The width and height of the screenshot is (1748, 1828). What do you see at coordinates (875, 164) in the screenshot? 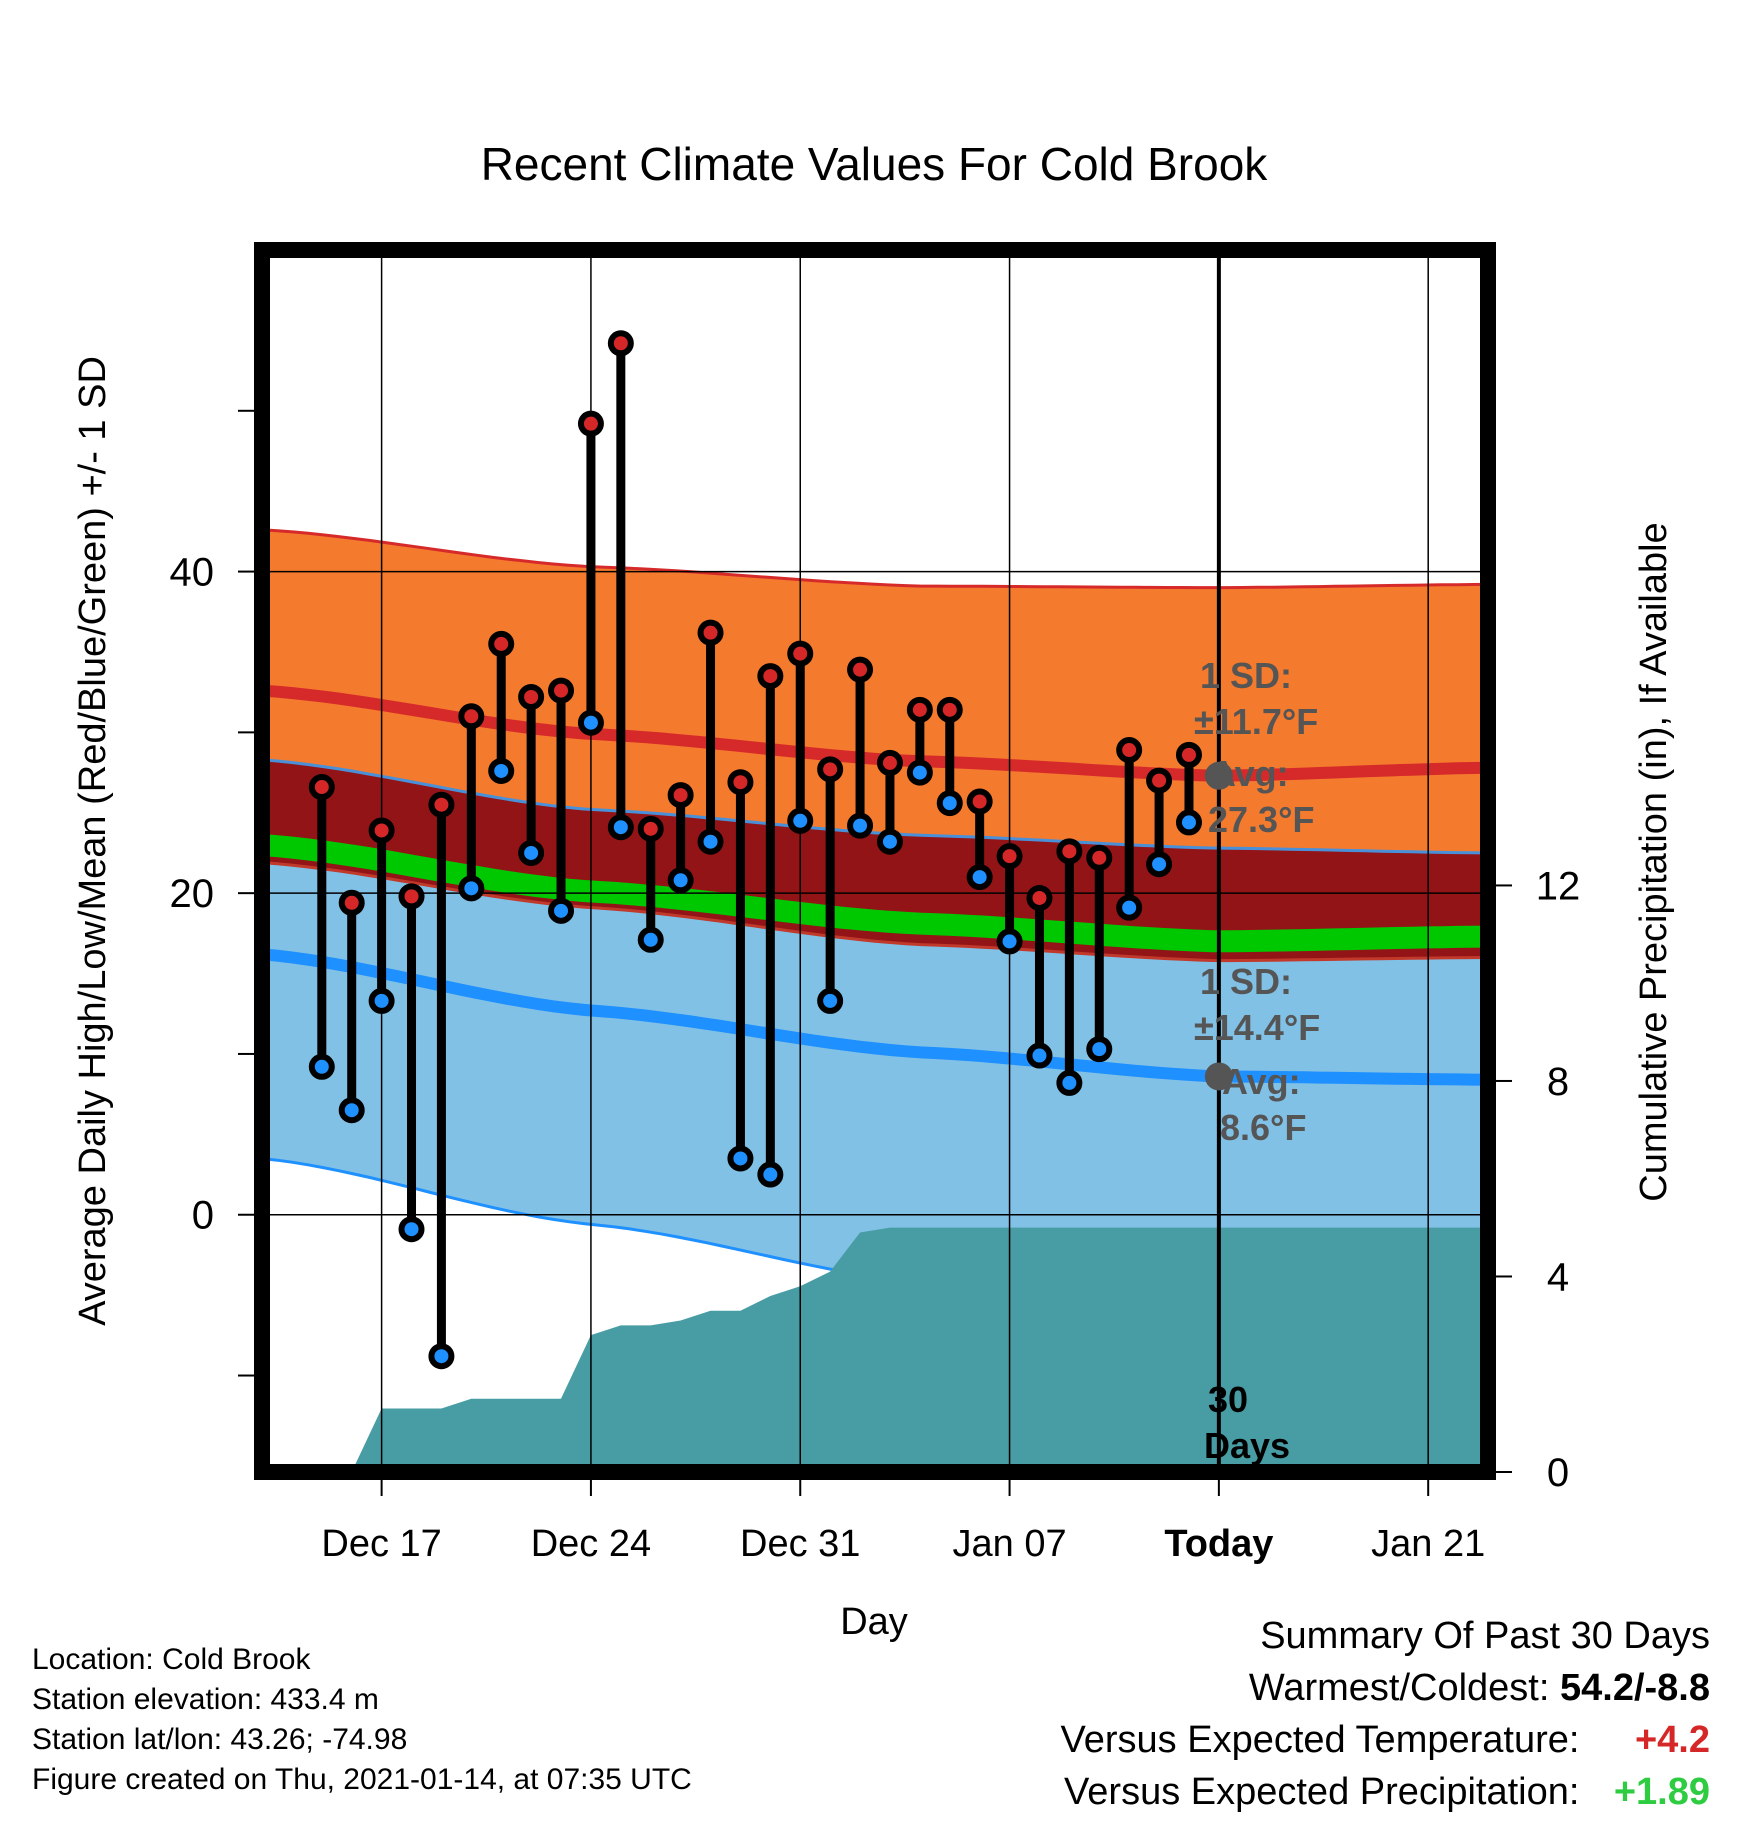
I see `chart-title: Recent Climate Values For Cold Brook` at bounding box center [875, 164].